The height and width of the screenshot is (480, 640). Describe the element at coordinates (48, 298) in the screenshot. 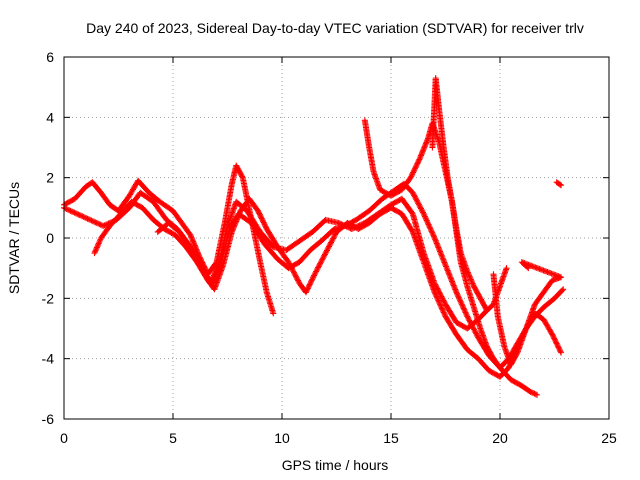

I see `y-tick-label: -2` at that location.